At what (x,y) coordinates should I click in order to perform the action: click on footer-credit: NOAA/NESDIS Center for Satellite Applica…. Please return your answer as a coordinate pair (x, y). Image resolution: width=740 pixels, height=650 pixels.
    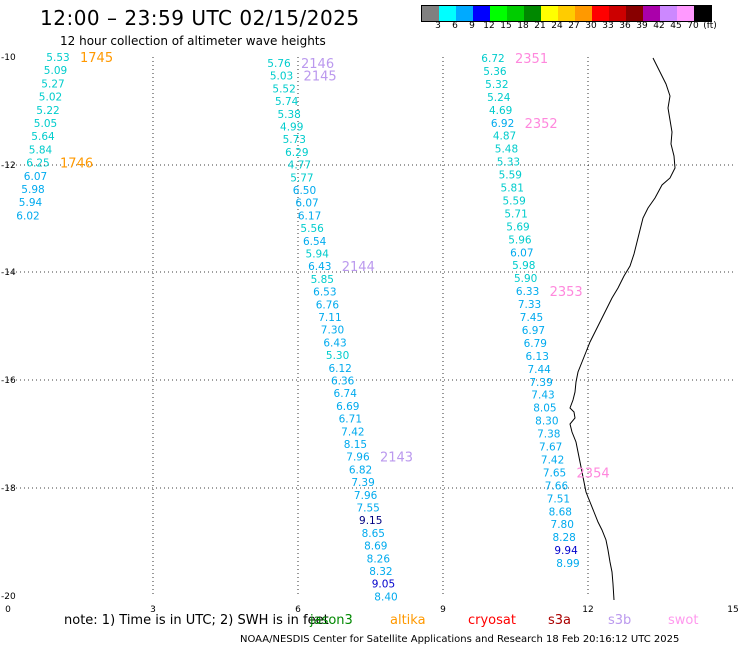
    Looking at the image, I should click on (460, 639).